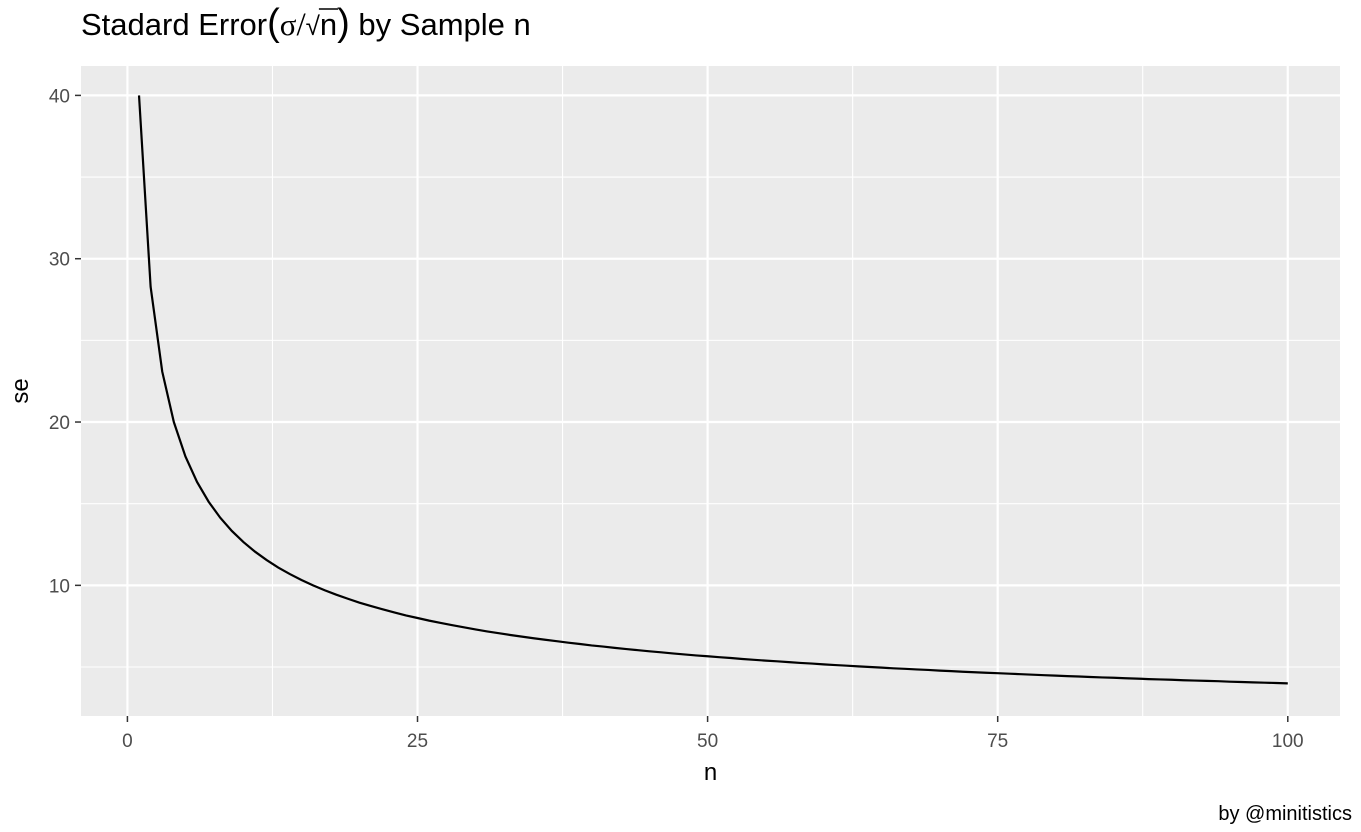 Image resolution: width=1361 pixels, height=832 pixels. I want to click on y-axis-title: se, so click(20, 390).